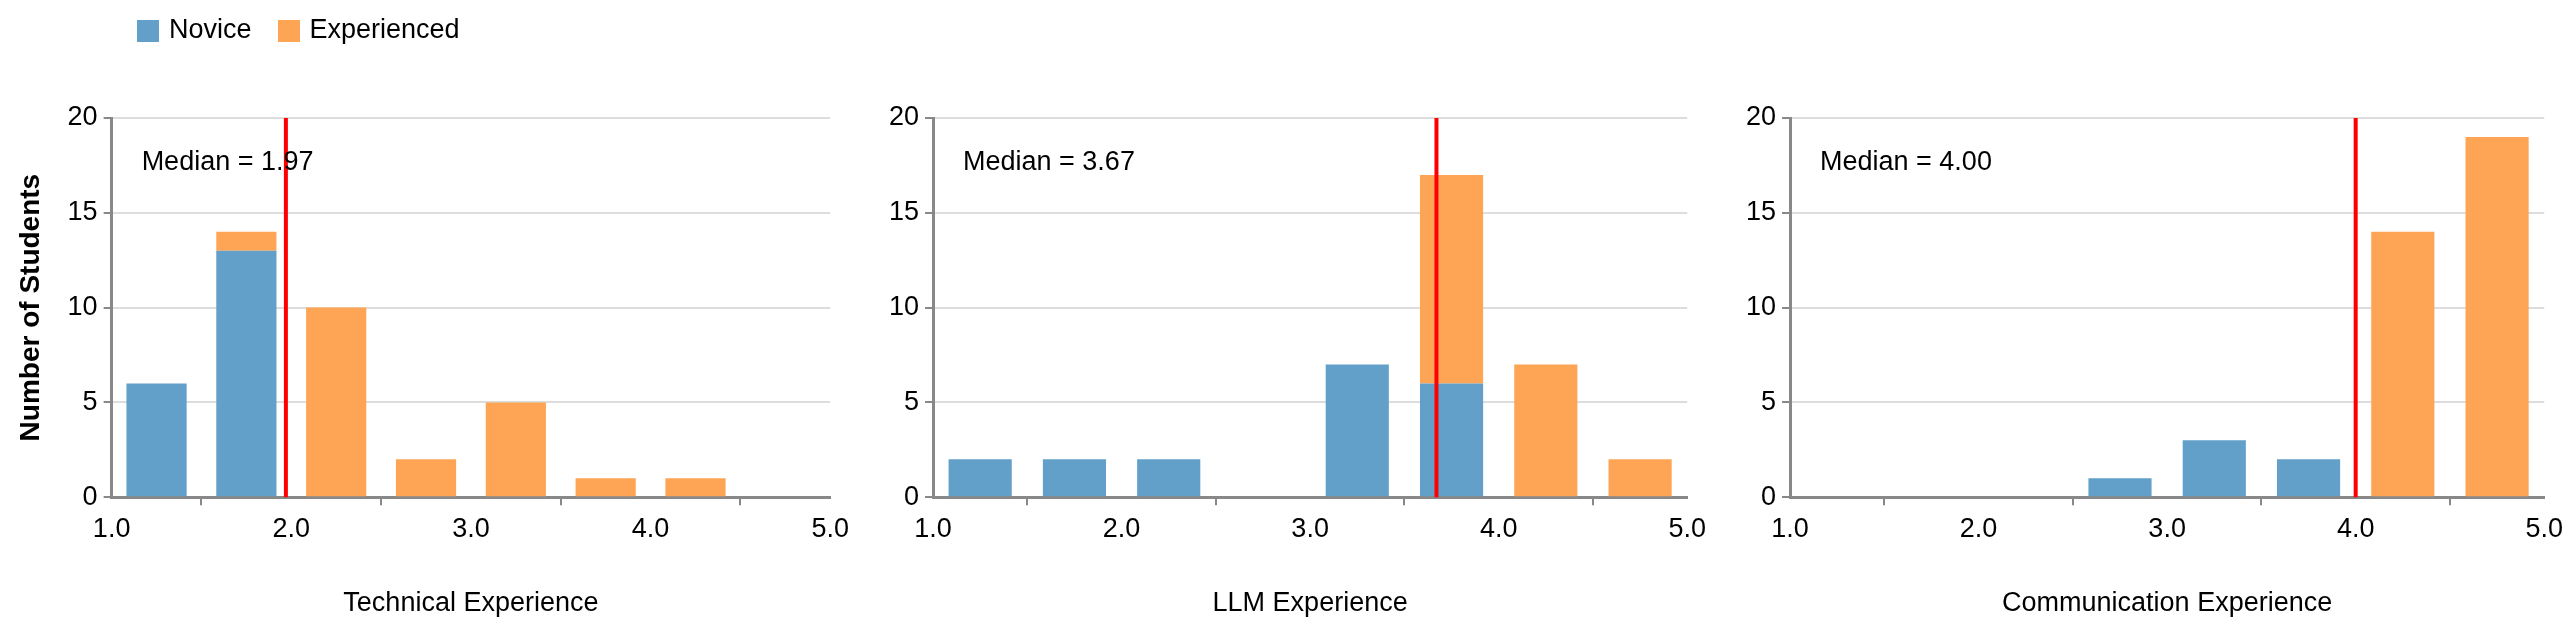  What do you see at coordinates (1049, 161) in the screenshot?
I see `annotation: Median = 3.67` at bounding box center [1049, 161].